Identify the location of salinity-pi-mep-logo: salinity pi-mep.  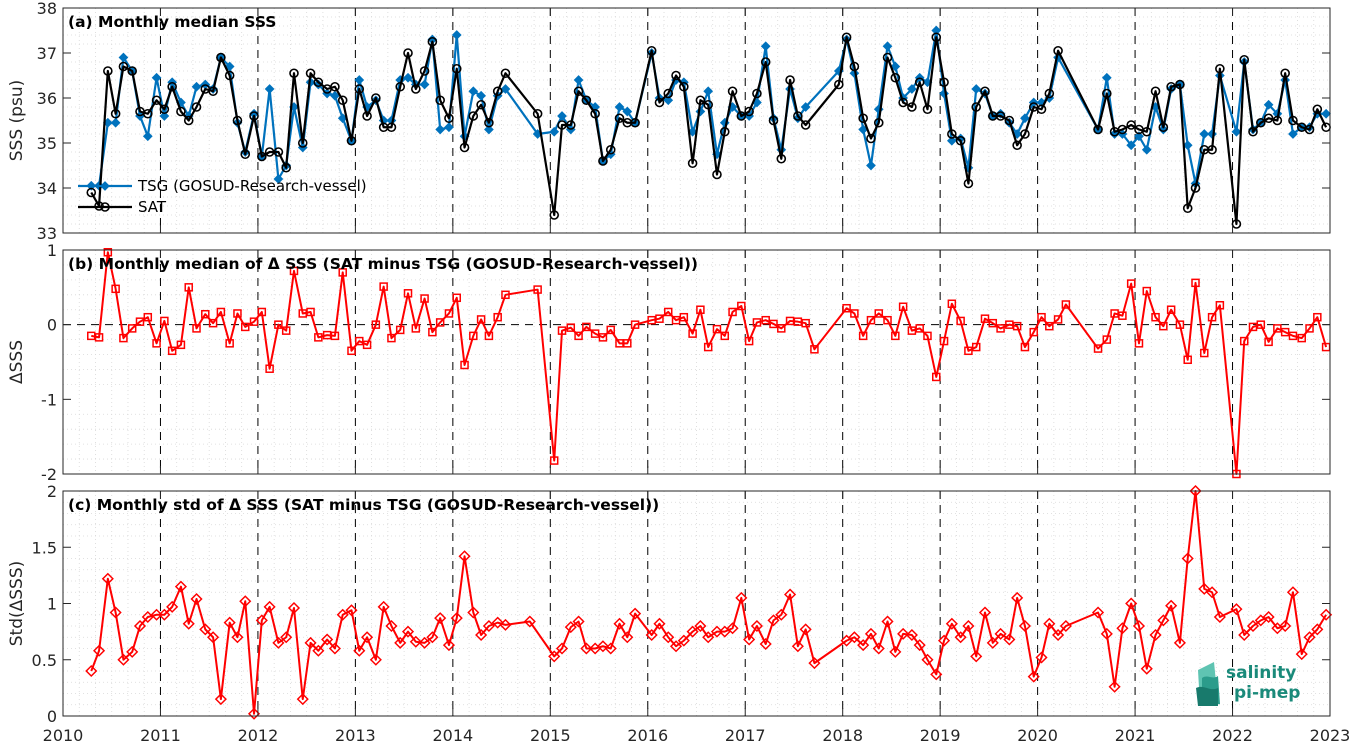
(1248, 684).